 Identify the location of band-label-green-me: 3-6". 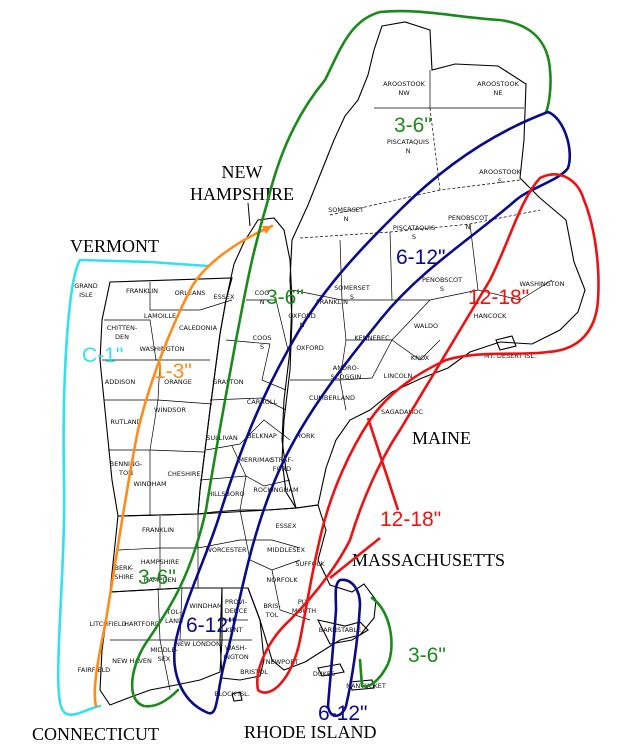
(413, 125).